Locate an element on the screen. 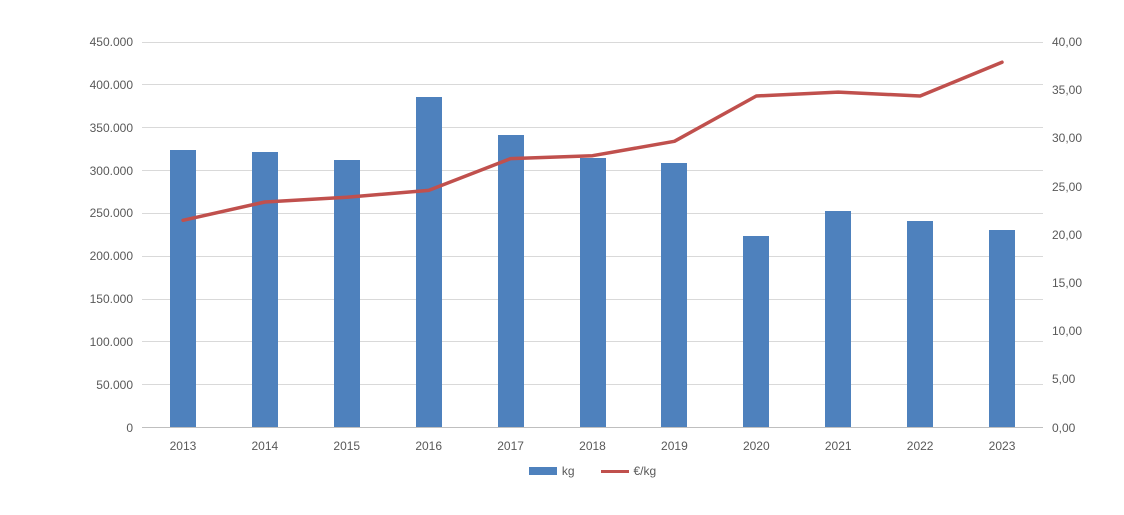  x-axis-tick-label: 2013 is located at coordinates (183, 446).